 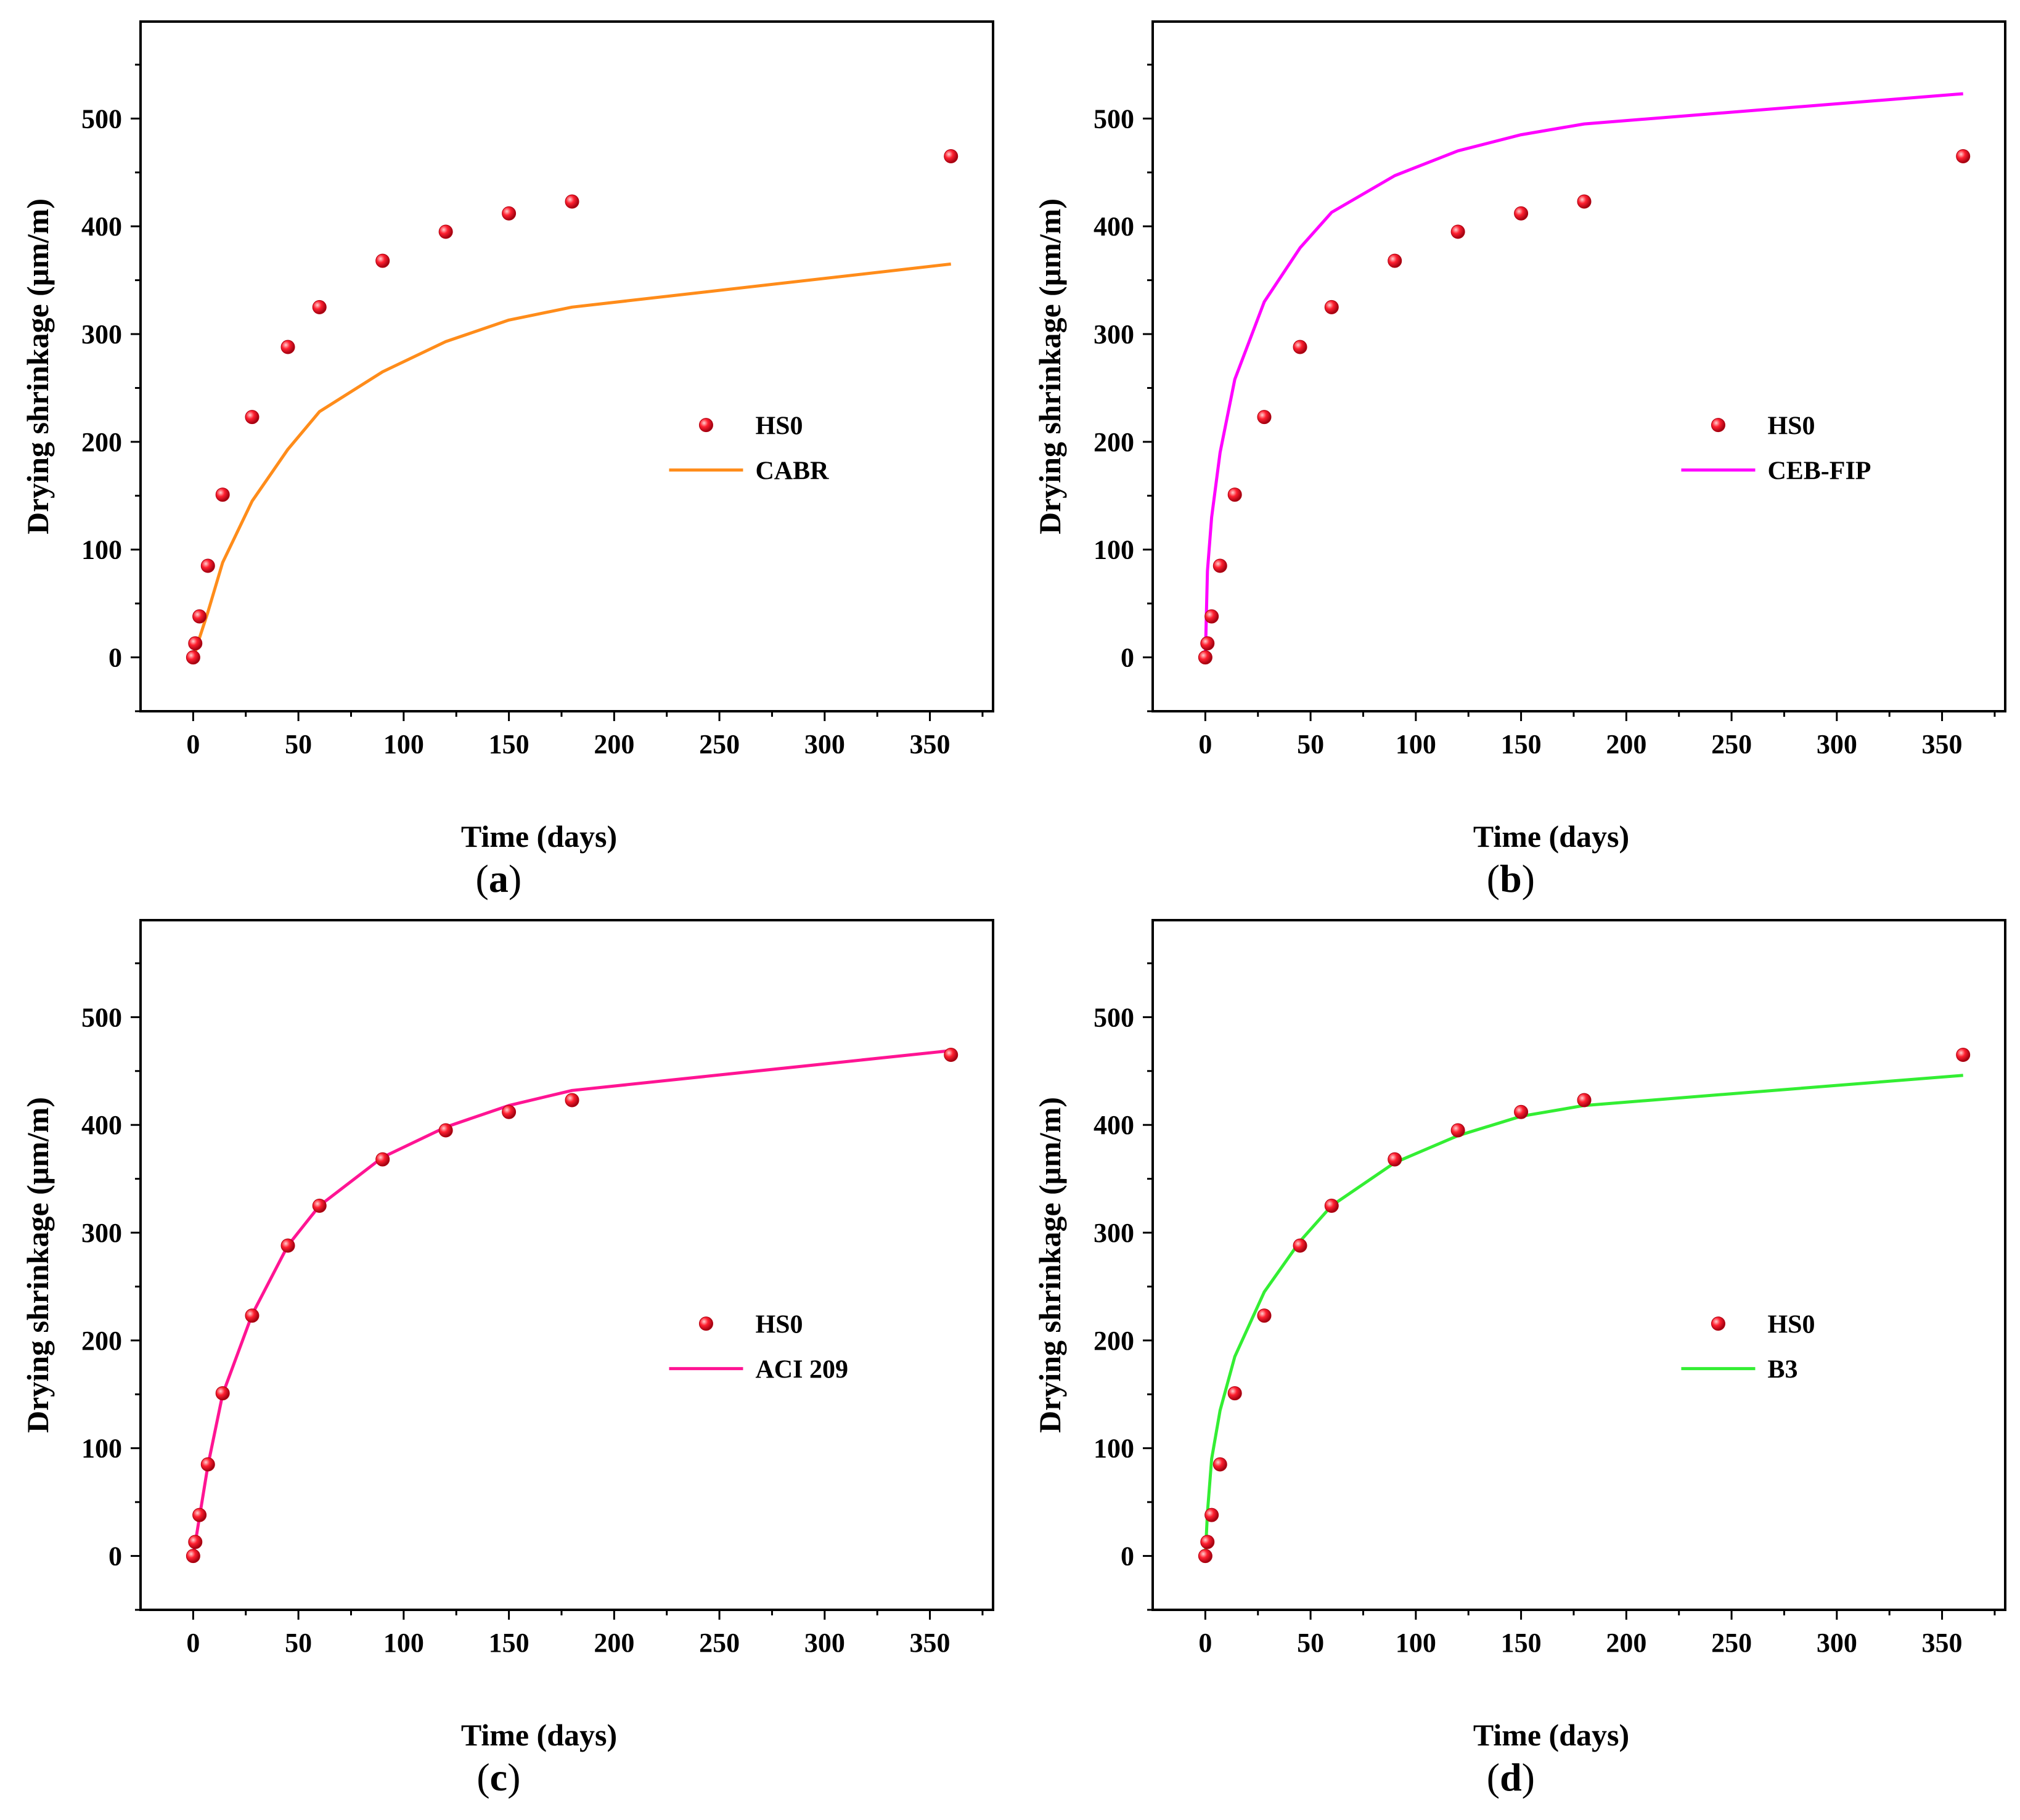 What do you see at coordinates (1782, 1370) in the screenshot?
I see `legend-label-model: B3` at bounding box center [1782, 1370].